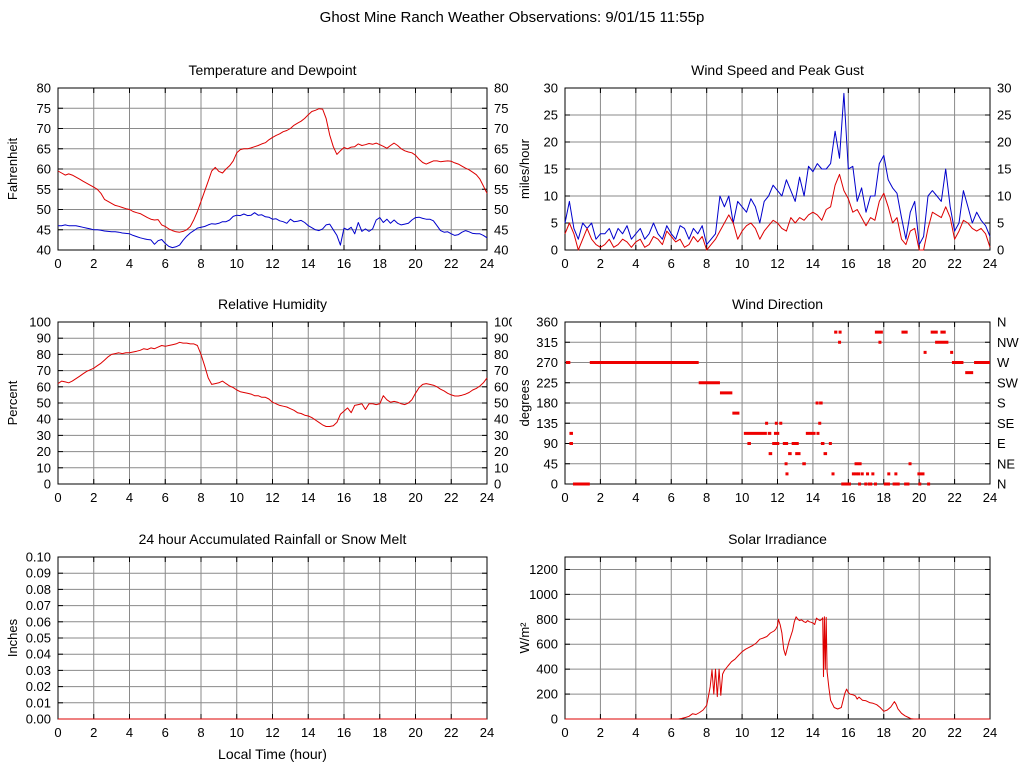 This screenshot has height=768, width=1024. Describe the element at coordinates (1001, 484) in the screenshot. I see `svg-text: N` at that location.